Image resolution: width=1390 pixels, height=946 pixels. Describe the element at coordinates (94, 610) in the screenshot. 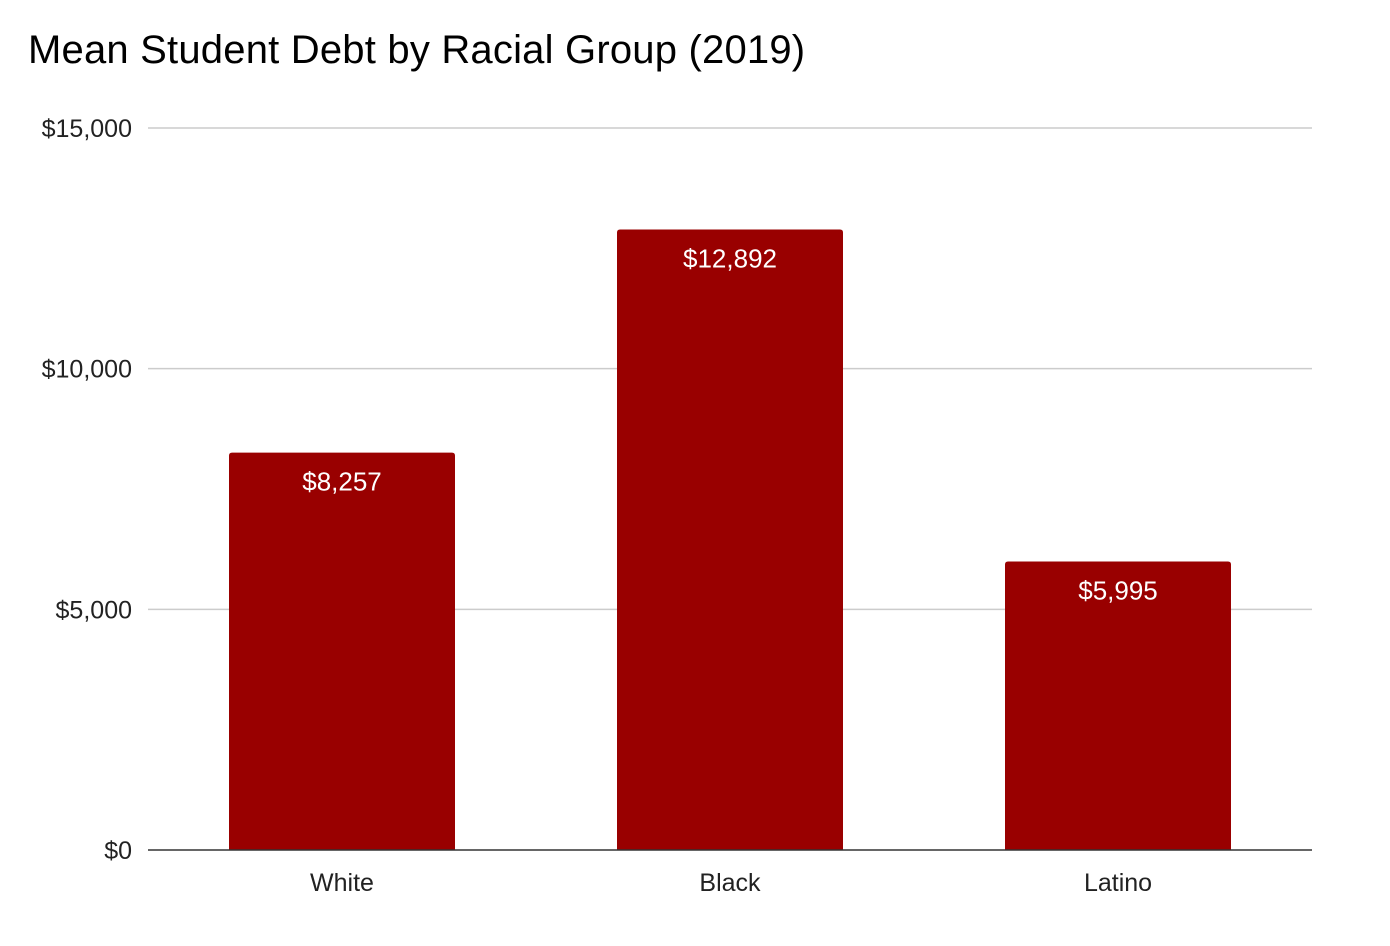

I see `y-tick-label: $5,000` at that location.